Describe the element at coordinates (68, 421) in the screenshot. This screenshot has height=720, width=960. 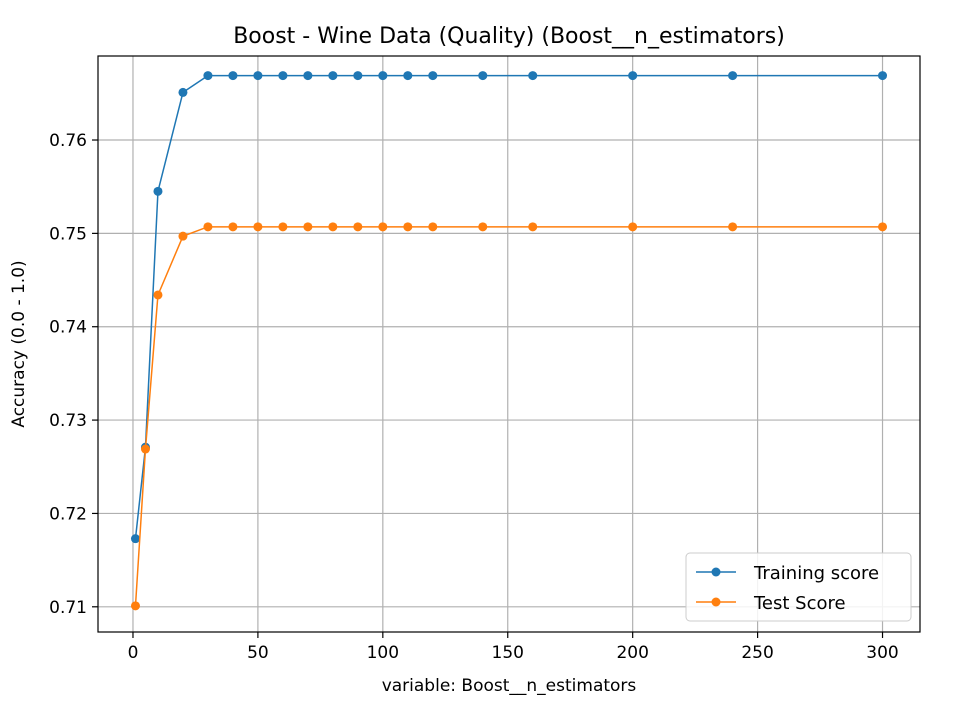
I see `y-tick-label: 0.73` at that location.